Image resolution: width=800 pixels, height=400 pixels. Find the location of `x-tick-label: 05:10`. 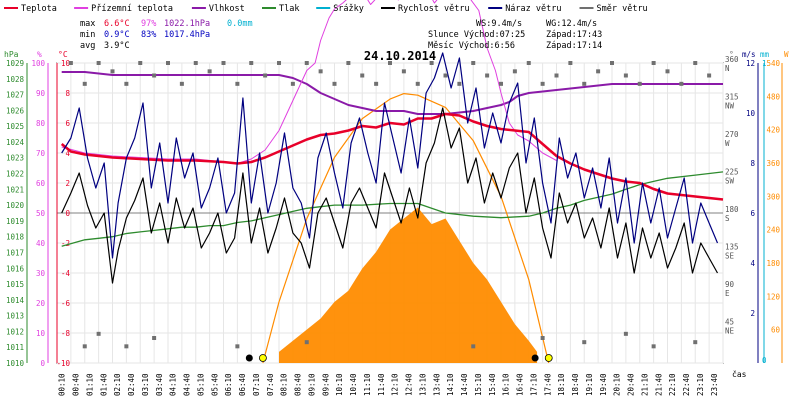

x-tick-label: 05:10 is located at coordinates (200, 384).